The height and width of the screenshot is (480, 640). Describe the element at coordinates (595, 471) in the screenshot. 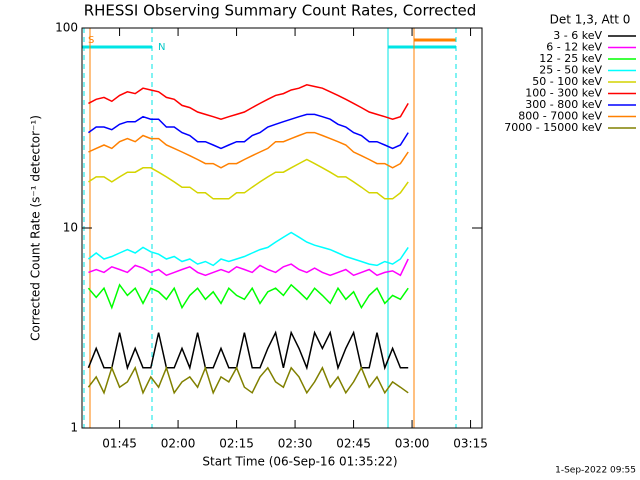

I see `footer-timestamp: 1-Sep-2022 09:55` at that location.